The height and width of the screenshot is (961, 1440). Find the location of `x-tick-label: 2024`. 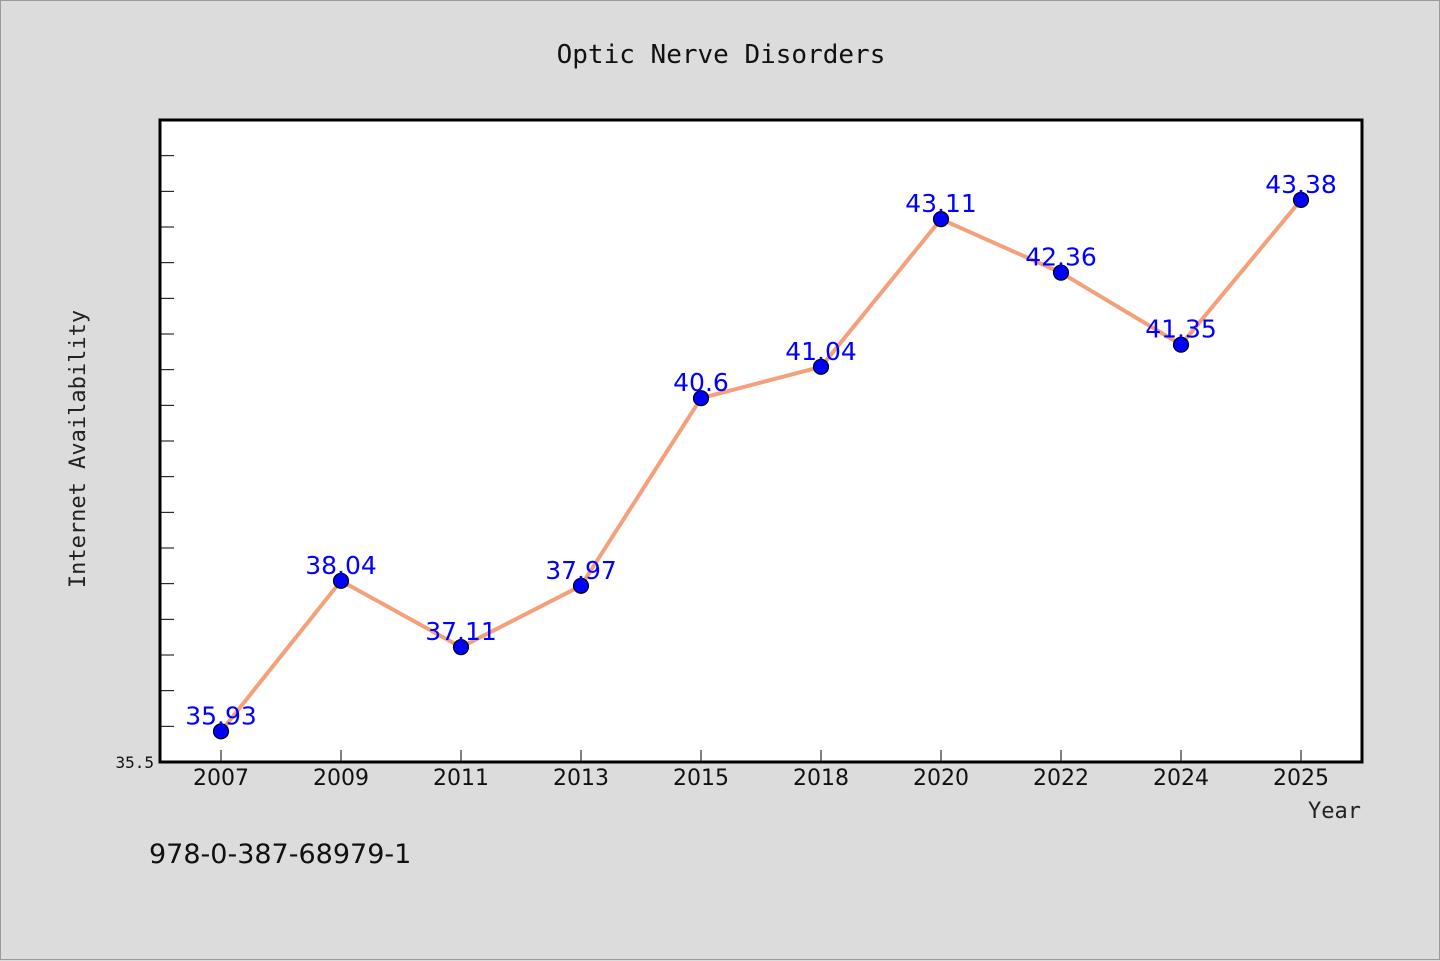

x-tick-label: 2024 is located at coordinates (1181, 778).